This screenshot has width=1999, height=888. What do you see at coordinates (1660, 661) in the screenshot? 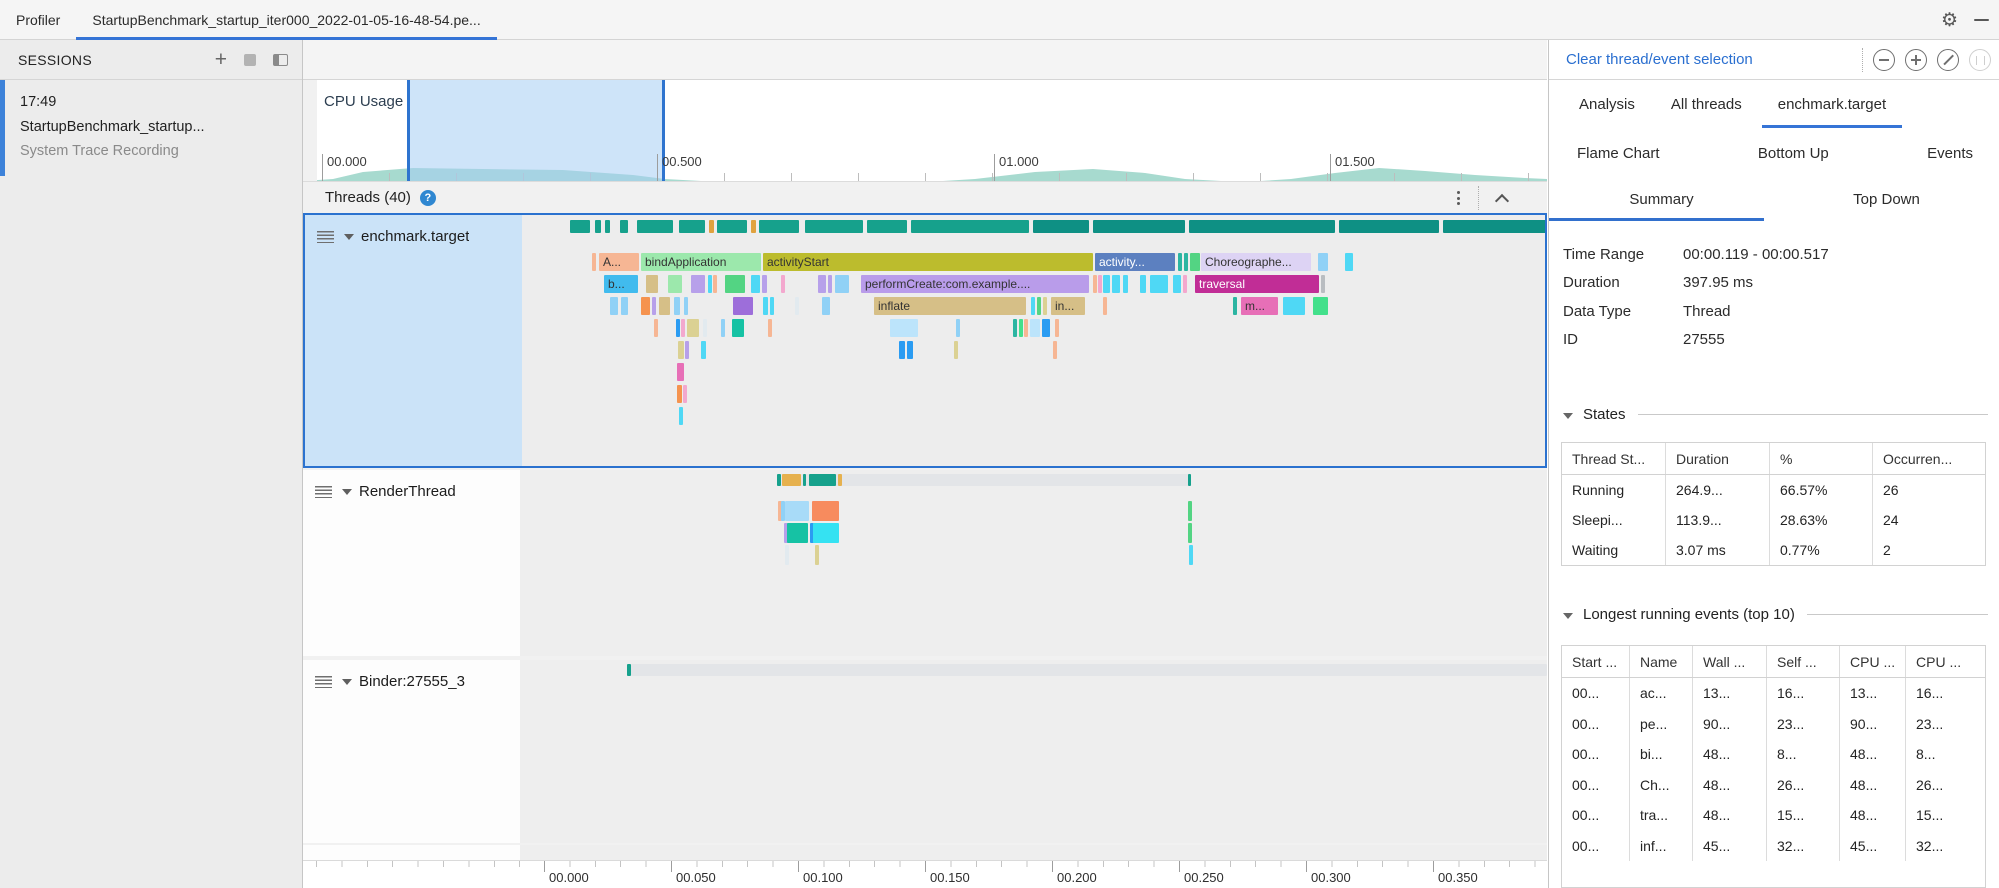
I see `column-header: Name` at bounding box center [1660, 661].